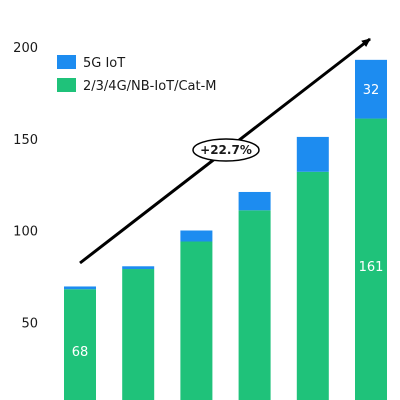 This screenshot has height=400, width=400. I want to click on growth-badge, so click(226, 150).